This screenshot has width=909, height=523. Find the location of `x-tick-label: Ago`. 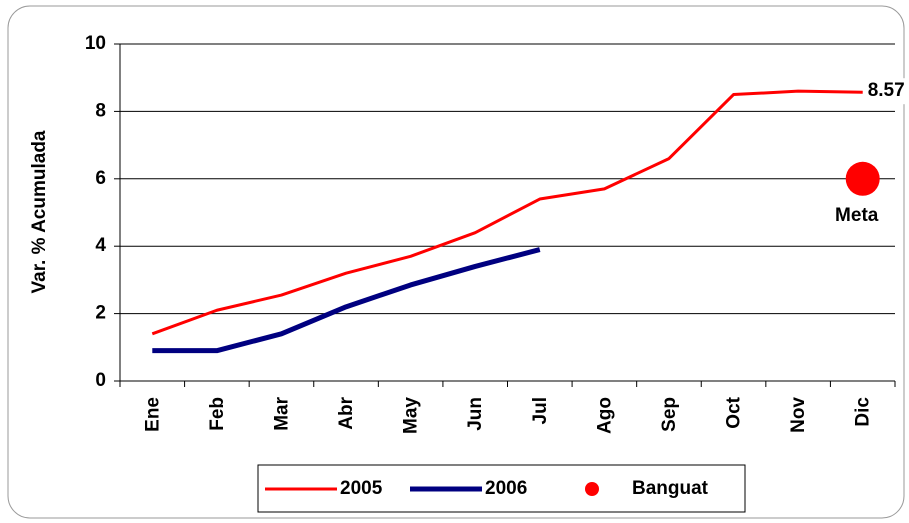

x-tick-label: Ago is located at coordinates (604, 415).